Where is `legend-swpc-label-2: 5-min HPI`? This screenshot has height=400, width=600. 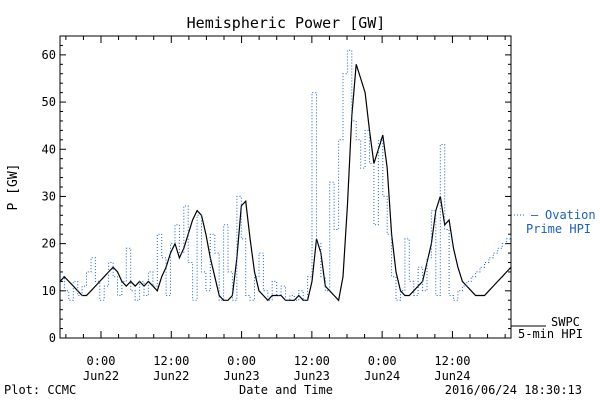
legend-swpc-label-2: 5-min HPI is located at coordinates (550, 334).